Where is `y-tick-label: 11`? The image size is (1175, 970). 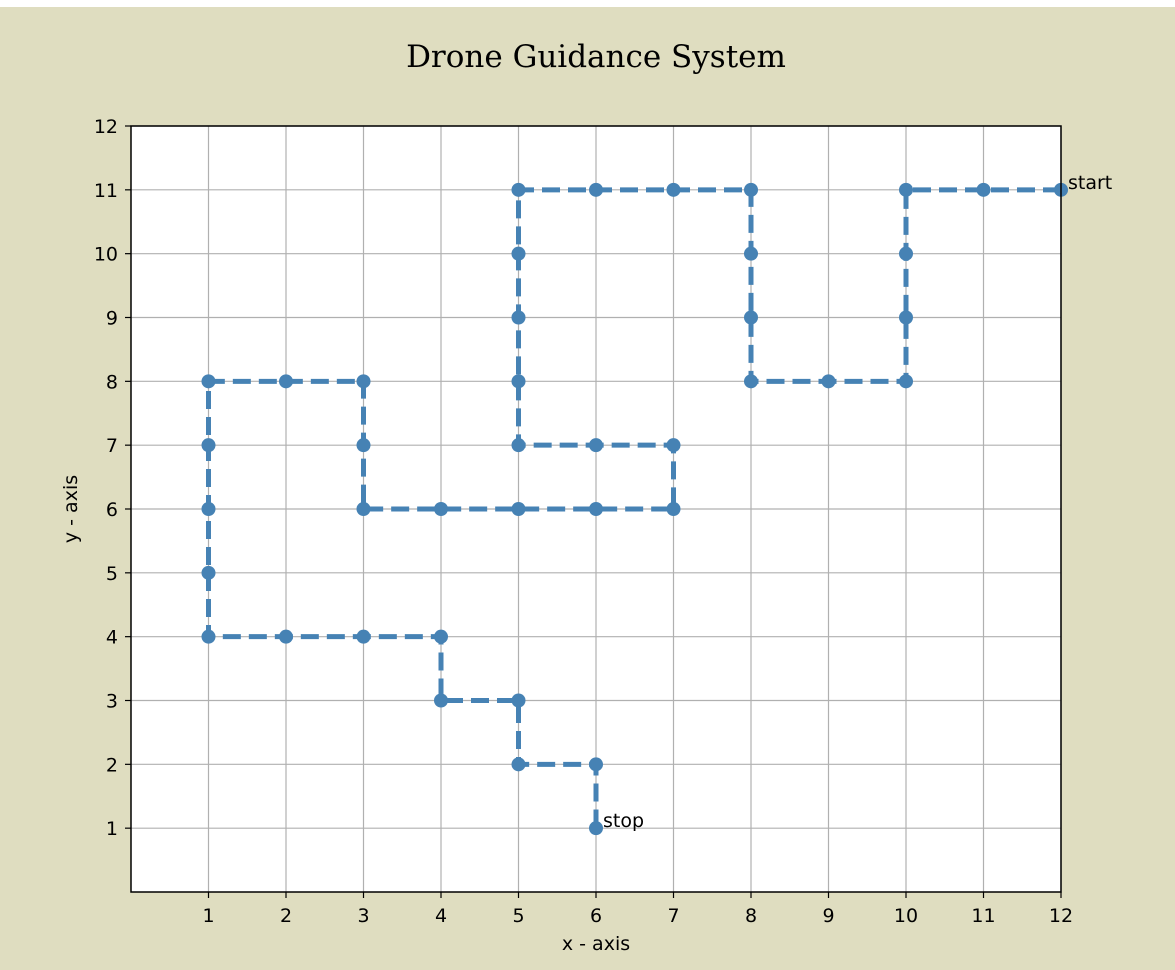 y-tick-label: 11 is located at coordinates (106, 191).